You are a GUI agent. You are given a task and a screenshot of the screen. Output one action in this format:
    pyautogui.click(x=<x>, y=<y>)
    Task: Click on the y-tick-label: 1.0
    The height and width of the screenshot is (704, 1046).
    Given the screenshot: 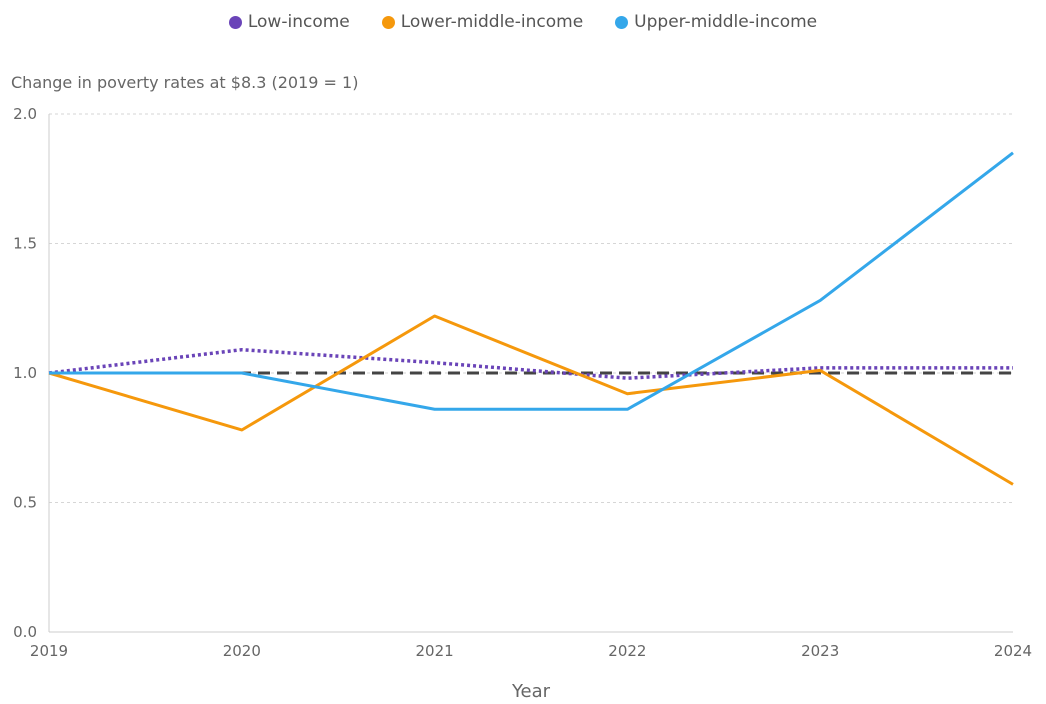 What is the action you would take?
    pyautogui.click(x=25, y=373)
    